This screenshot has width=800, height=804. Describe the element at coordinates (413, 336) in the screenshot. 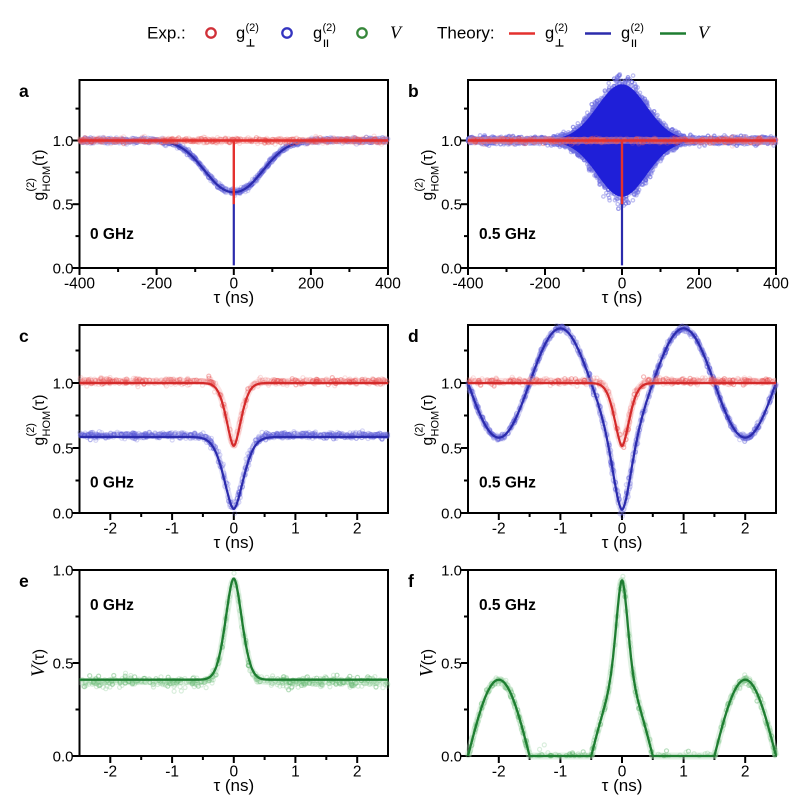

I see `svg-text: d` at that location.